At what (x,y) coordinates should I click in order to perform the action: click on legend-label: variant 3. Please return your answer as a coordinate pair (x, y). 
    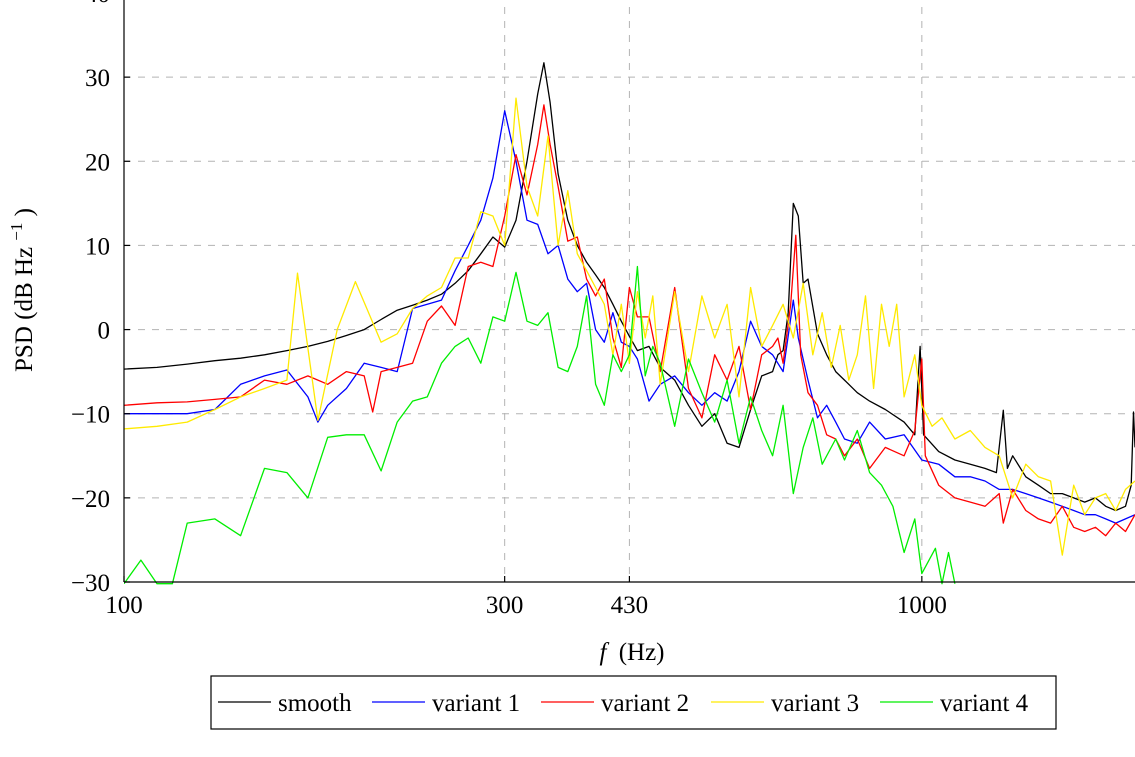
    Looking at the image, I should click on (815, 703).